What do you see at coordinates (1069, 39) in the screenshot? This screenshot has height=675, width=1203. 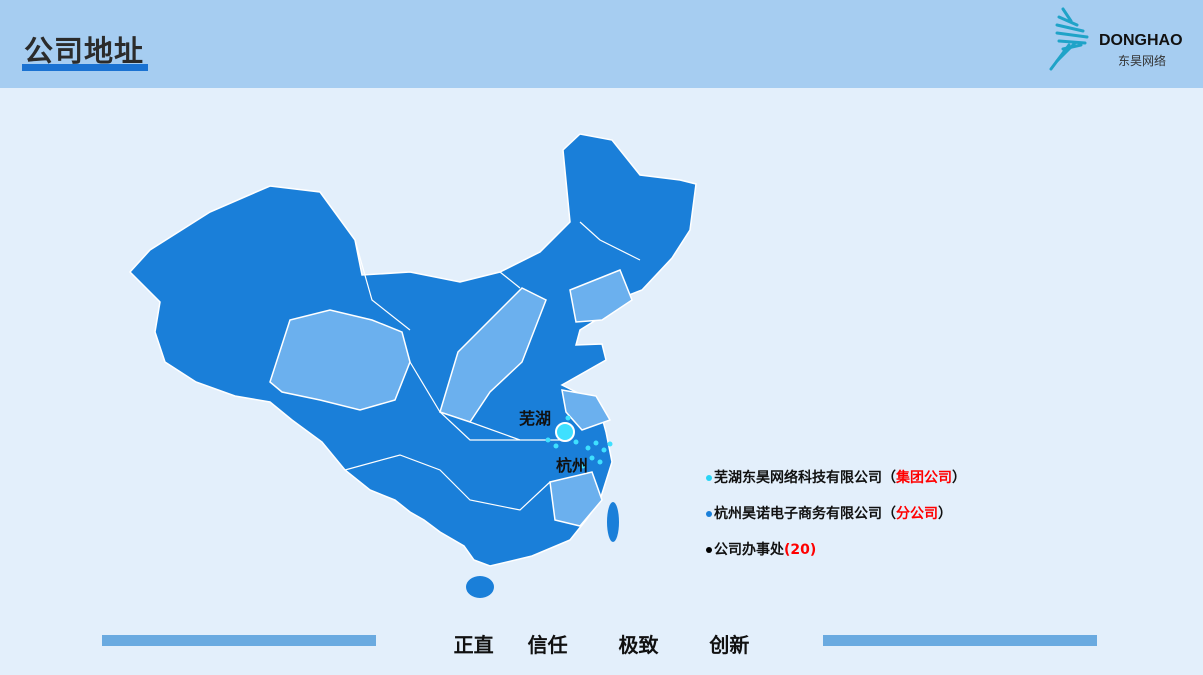 I see `feather-wing-icon` at bounding box center [1069, 39].